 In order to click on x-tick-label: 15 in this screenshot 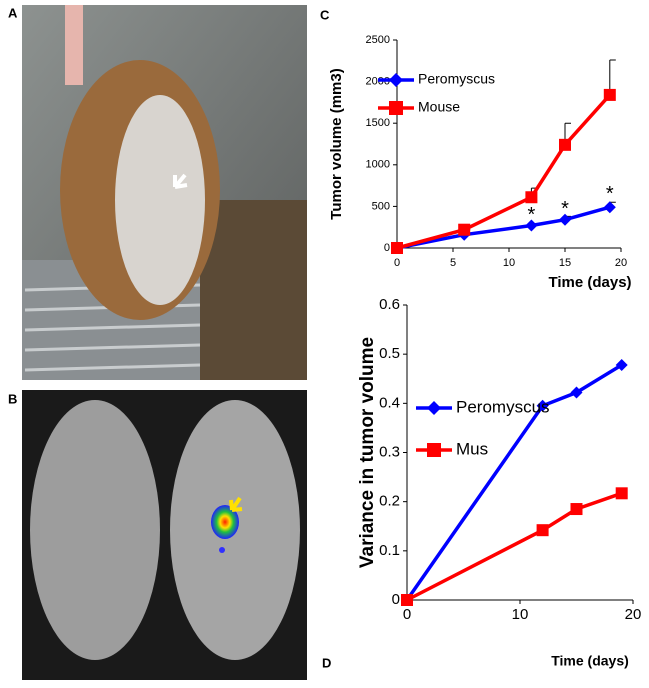, I will do `click(565, 263)`.